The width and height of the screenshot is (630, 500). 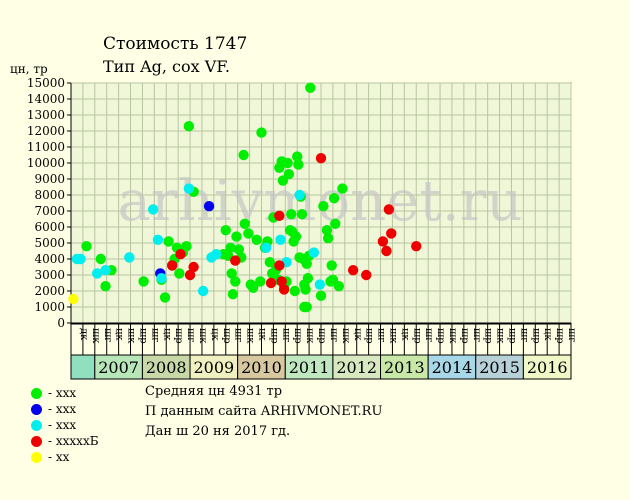 What do you see at coordinates (49, 195) in the screenshot?
I see `tick-label-y-8: 8000` at bounding box center [49, 195].